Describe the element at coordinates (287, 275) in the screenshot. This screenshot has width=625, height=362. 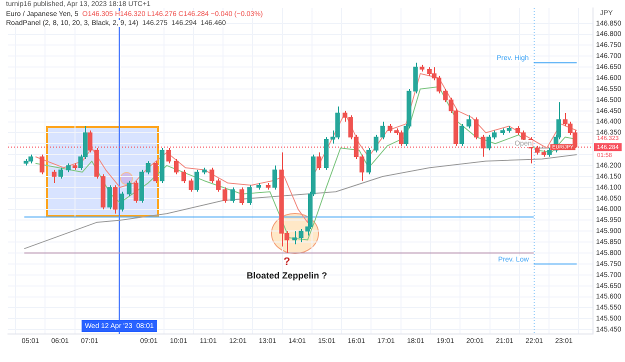
I see `annotation: Bloated Zeppelin ?` at that location.